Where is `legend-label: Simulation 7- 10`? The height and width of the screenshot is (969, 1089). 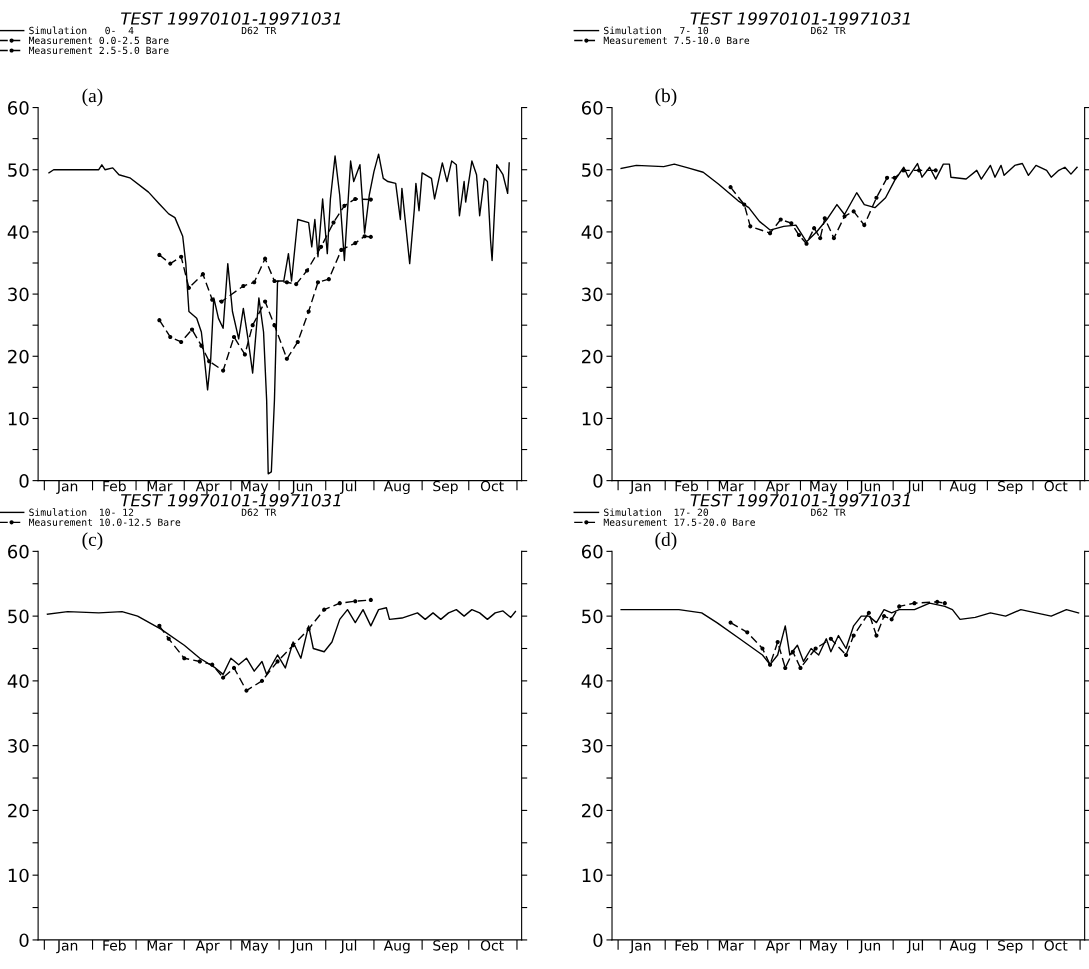
legend-label: Simulation 7- 10 is located at coordinates (656, 30).